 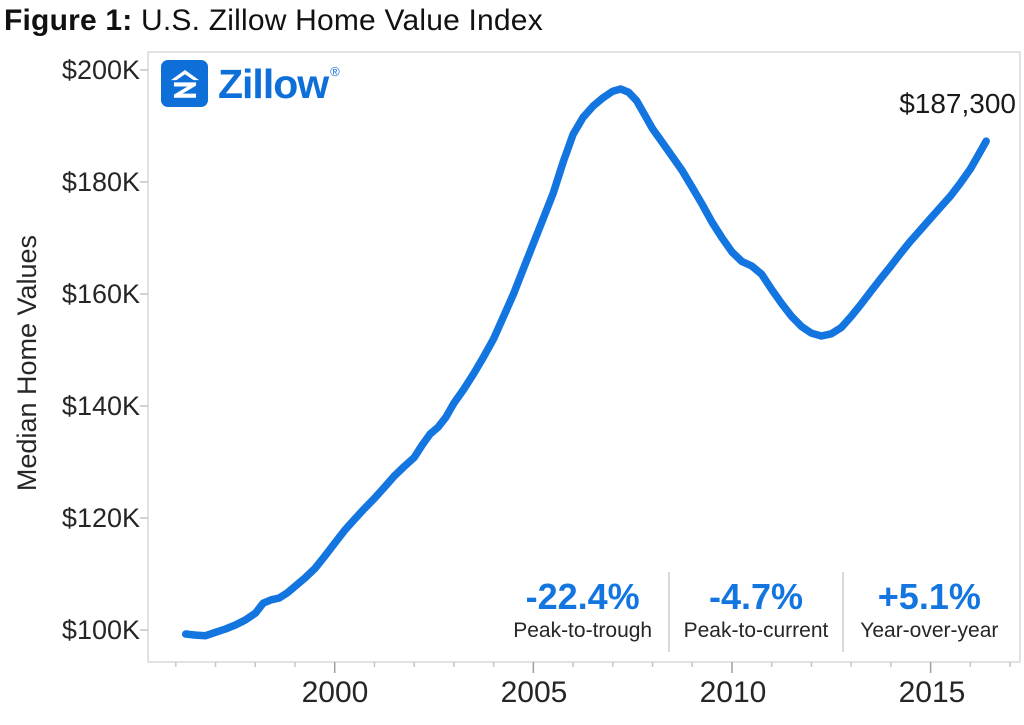 What do you see at coordinates (273, 84) in the screenshot?
I see `zillow-wordmark: Zillow` at bounding box center [273, 84].